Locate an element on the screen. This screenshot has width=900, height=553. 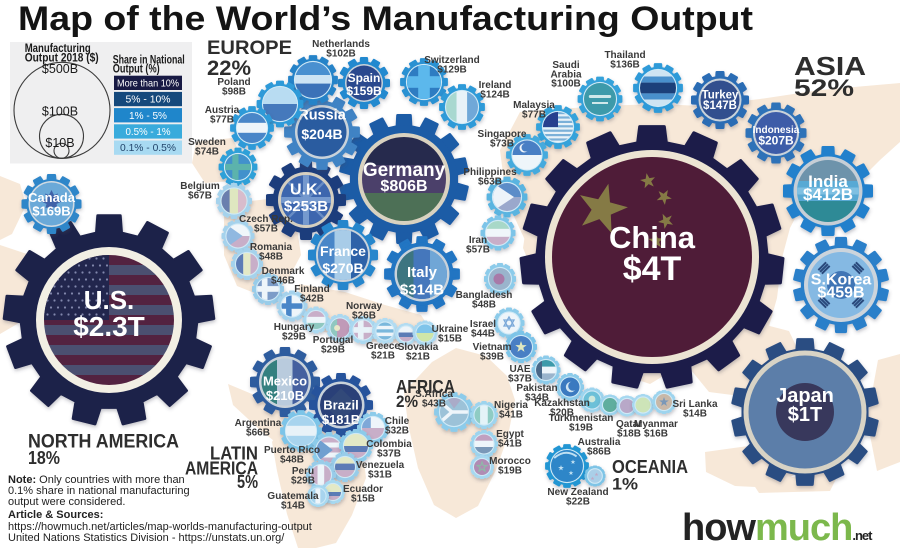
svg-text: Share in National is located at coordinates (149, 61).